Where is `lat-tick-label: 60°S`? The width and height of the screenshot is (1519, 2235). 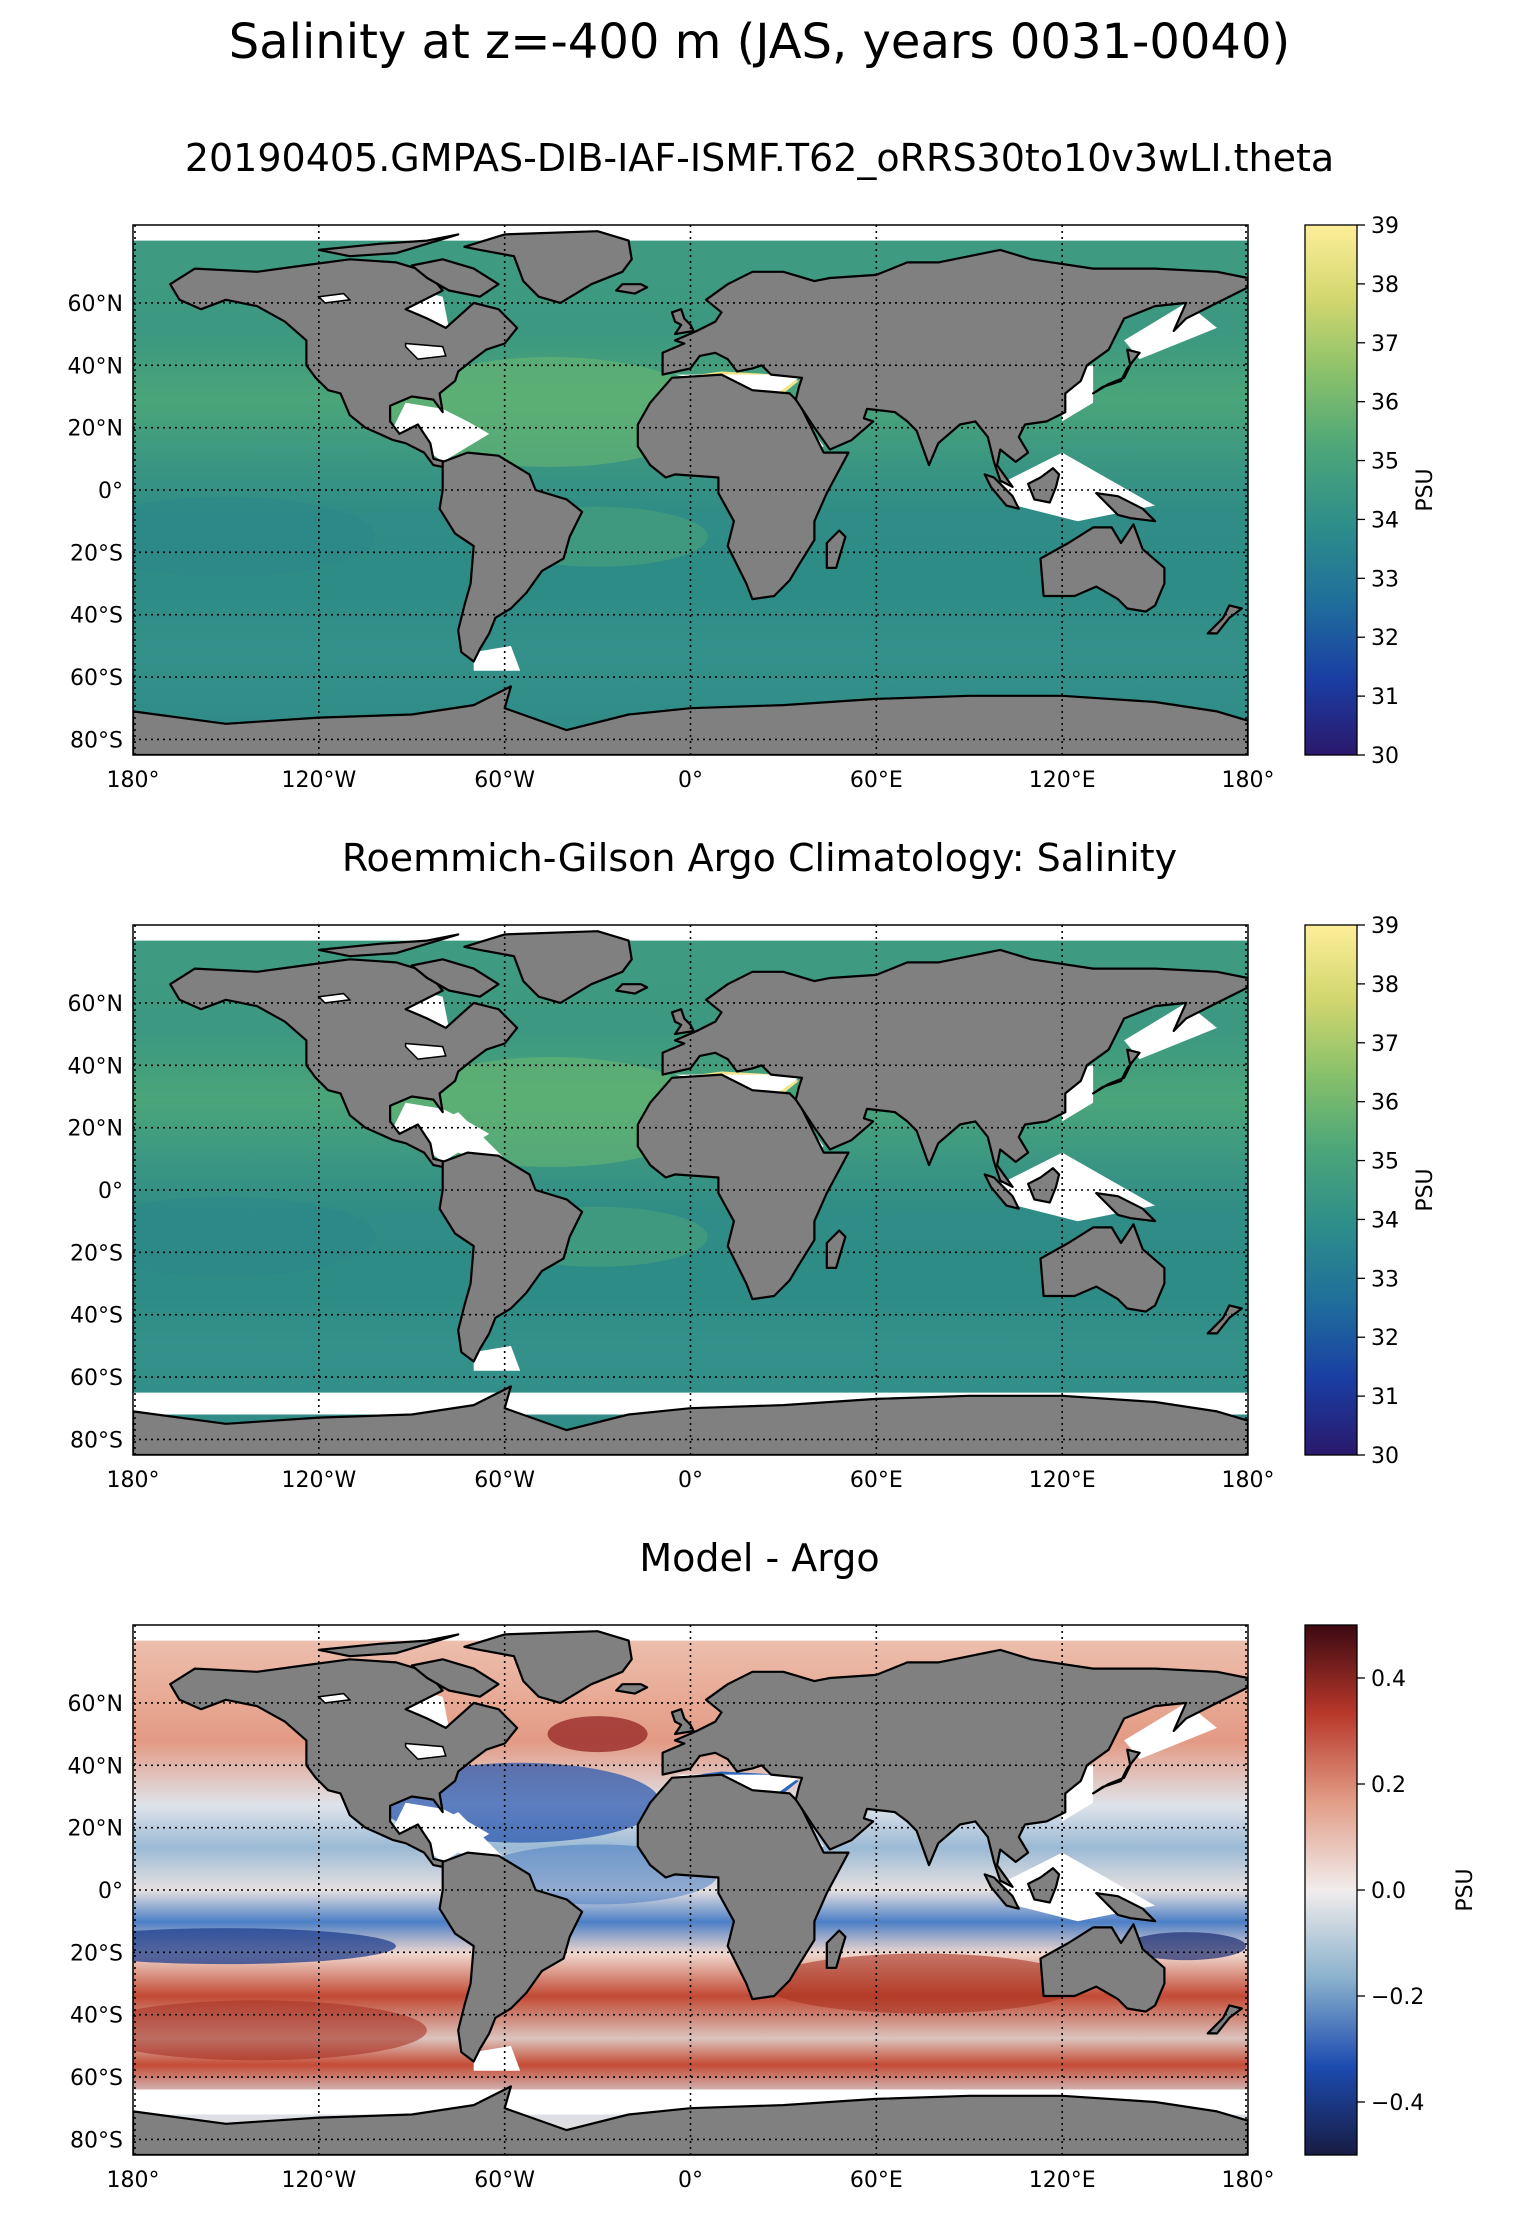
lat-tick-label: 60°S is located at coordinates (96, 678).